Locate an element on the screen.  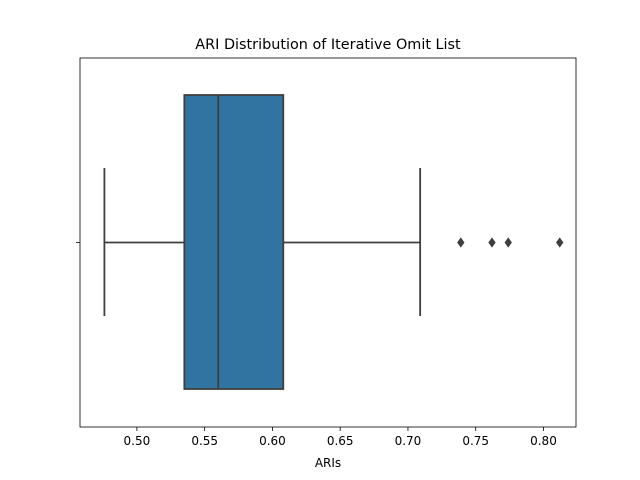
x-tick-label: 0.65 is located at coordinates (340, 441).